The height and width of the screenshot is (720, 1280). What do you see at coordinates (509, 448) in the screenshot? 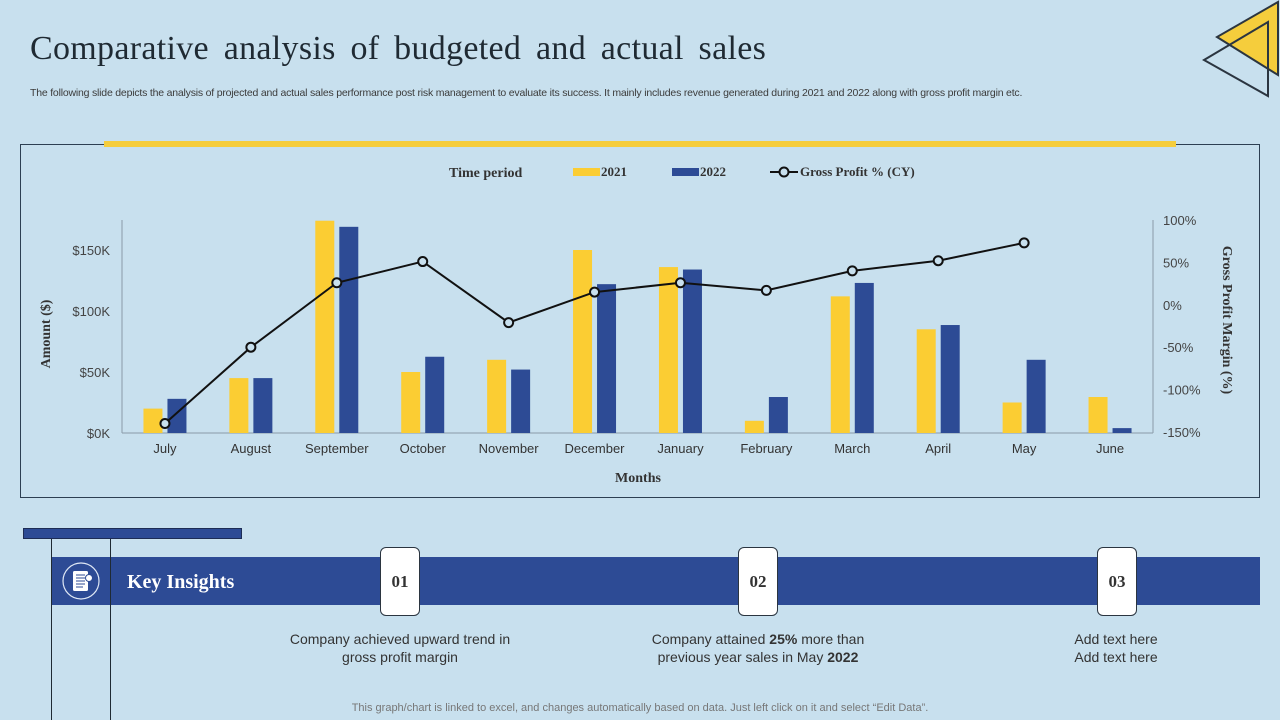
I see `x-tick-label: November` at bounding box center [509, 448].